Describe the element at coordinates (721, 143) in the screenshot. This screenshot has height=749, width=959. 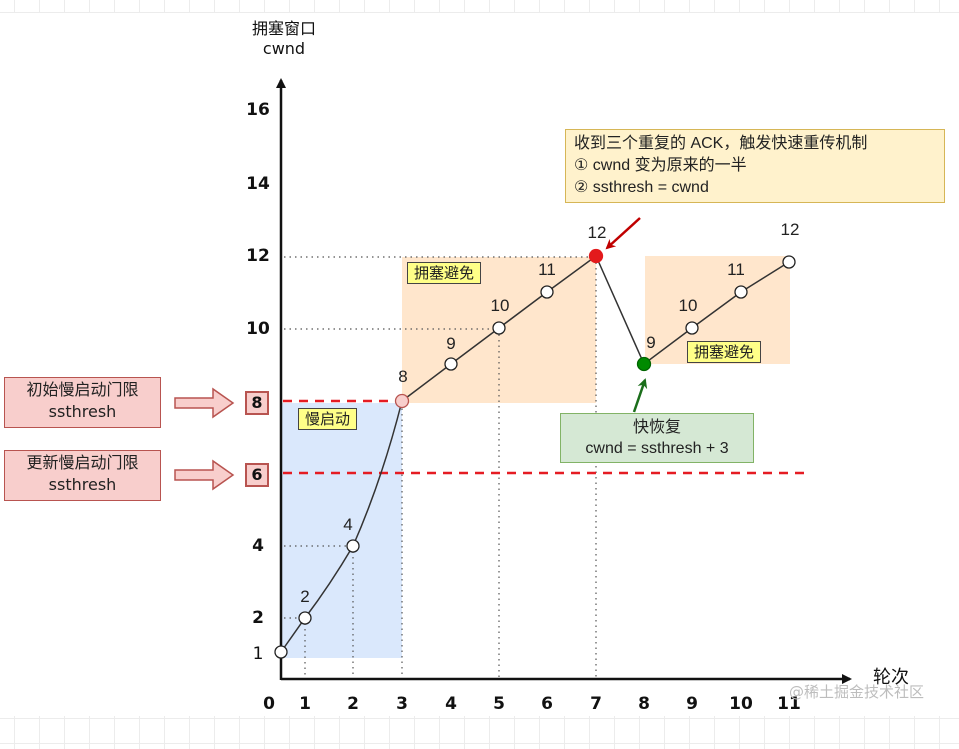
I see `fast-retransmit-line1: 收到三个重复的 ACK，触发快速重传机制` at that location.